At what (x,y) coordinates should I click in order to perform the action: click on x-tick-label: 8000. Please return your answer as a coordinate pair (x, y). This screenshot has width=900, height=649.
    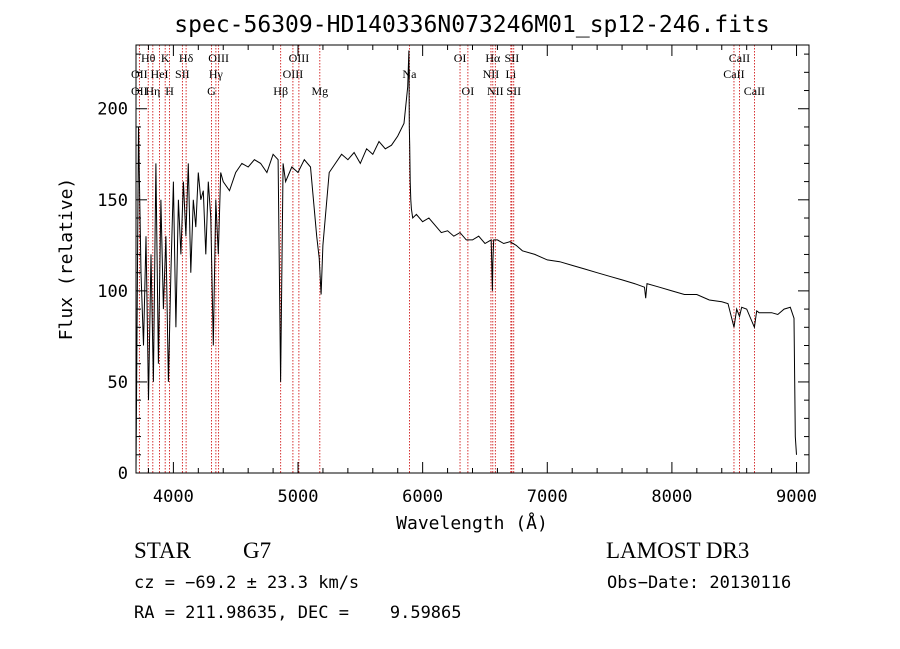
    Looking at the image, I should click on (671, 497).